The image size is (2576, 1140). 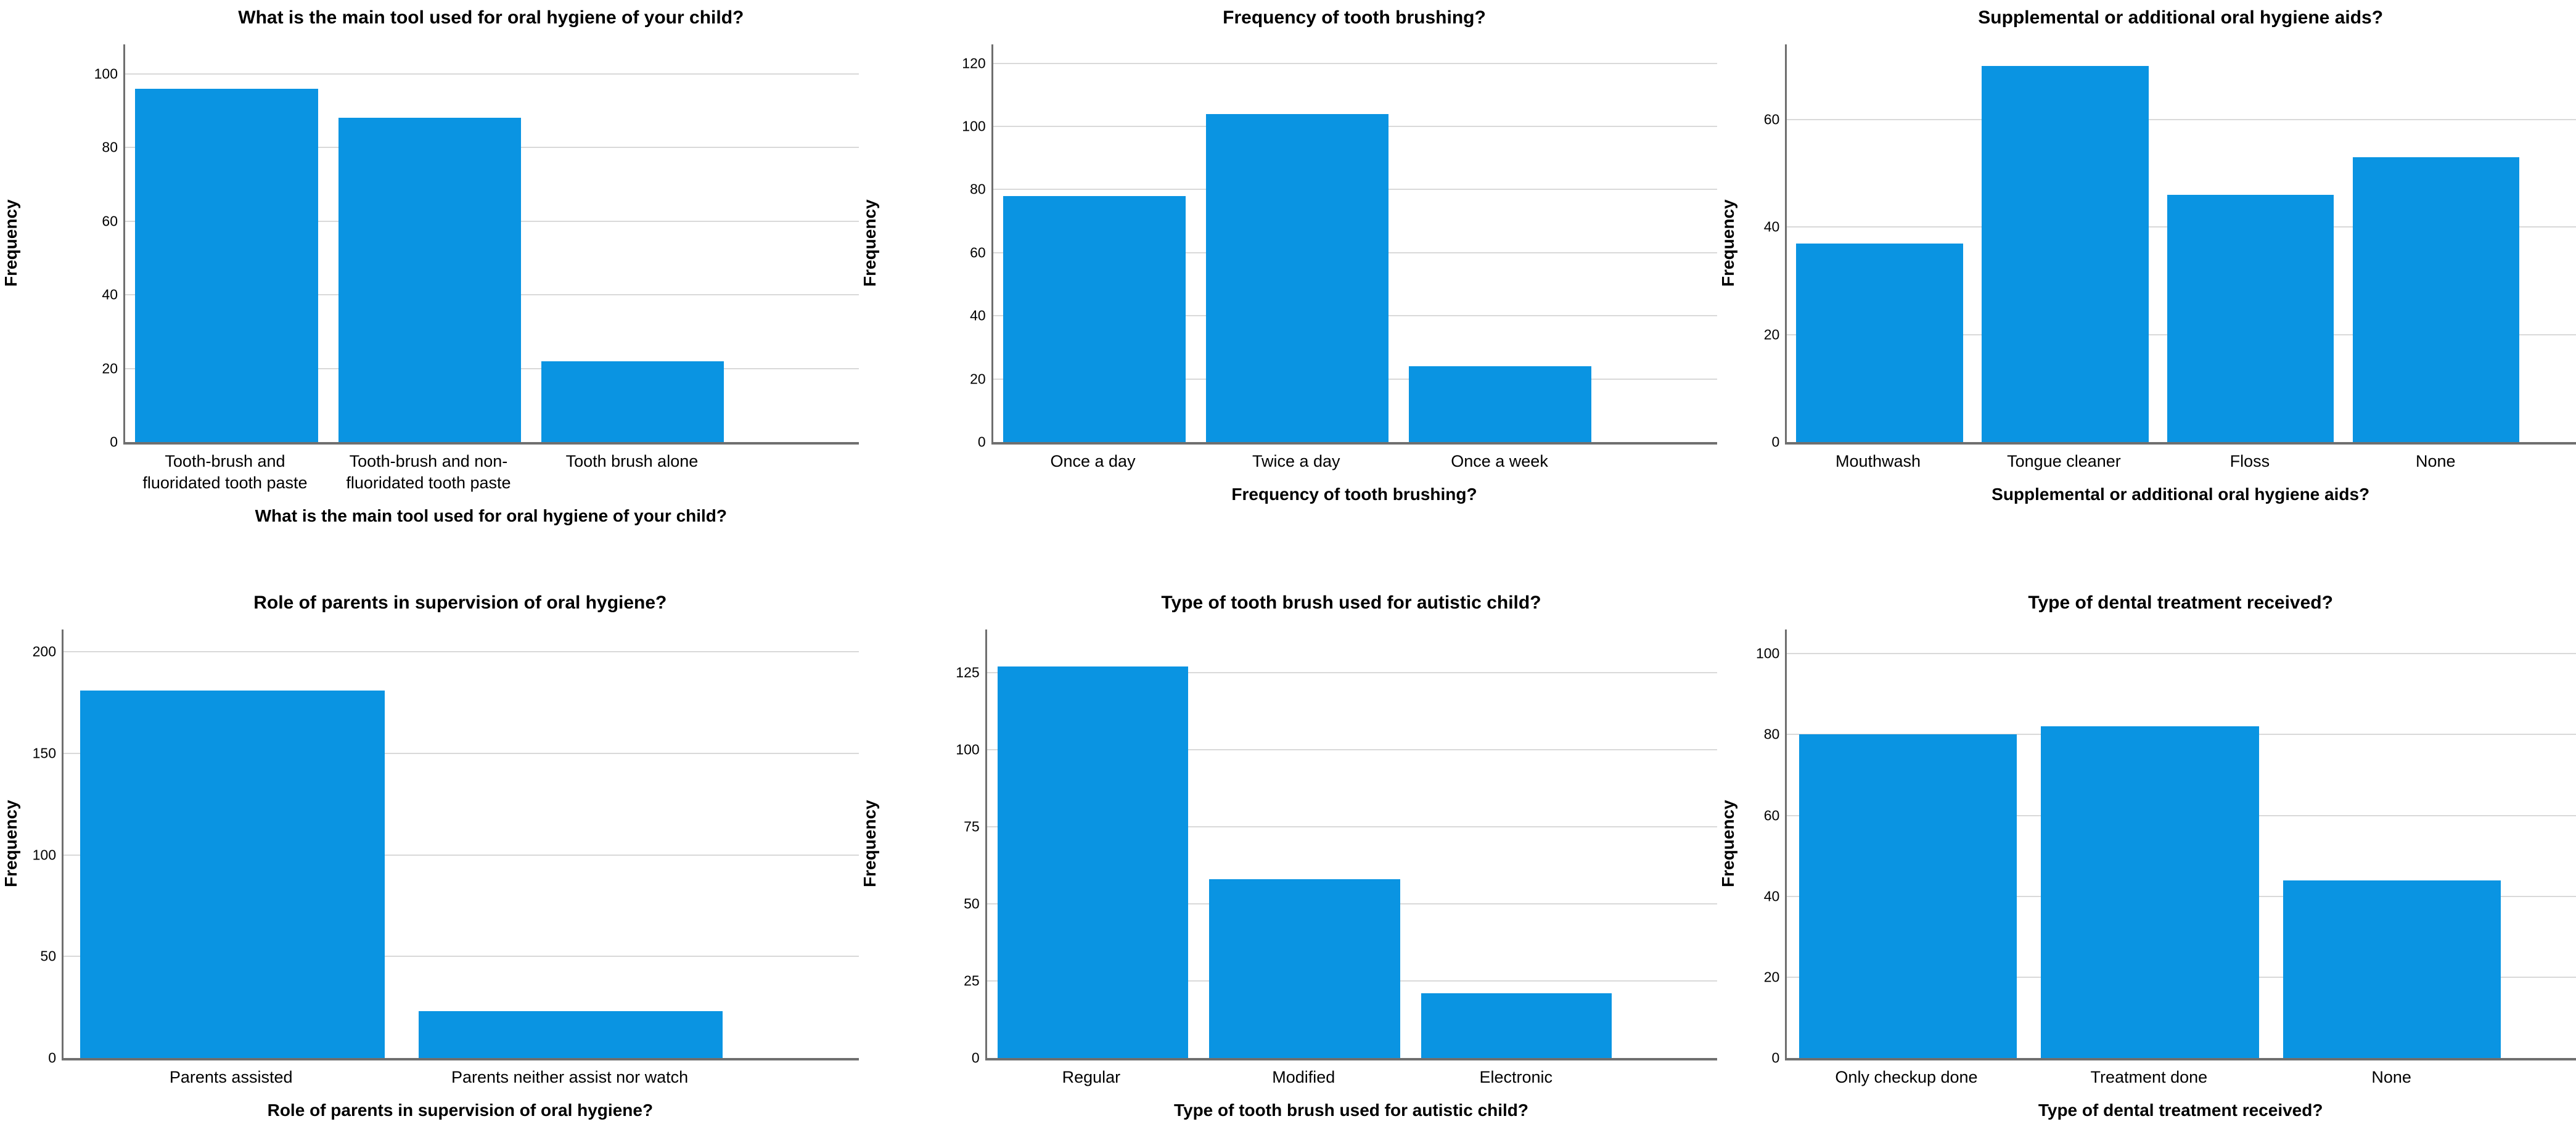 I want to click on chart-title: Type of dental treatment received?, so click(x=2181, y=603).